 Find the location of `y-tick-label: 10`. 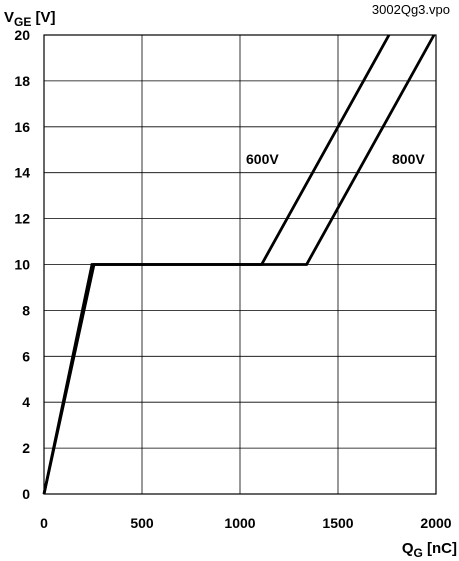

y-tick-label: 10 is located at coordinates (22, 265).